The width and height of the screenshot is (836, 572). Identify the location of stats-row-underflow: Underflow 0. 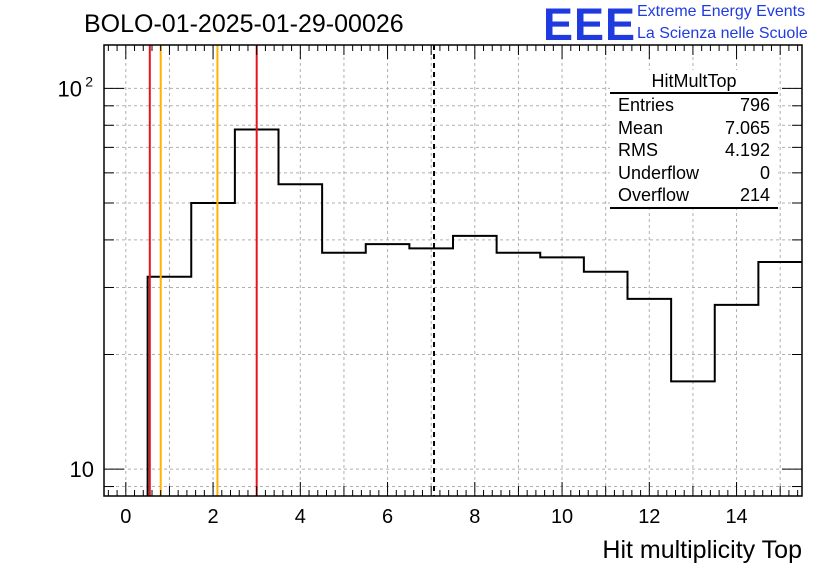
(694, 173).